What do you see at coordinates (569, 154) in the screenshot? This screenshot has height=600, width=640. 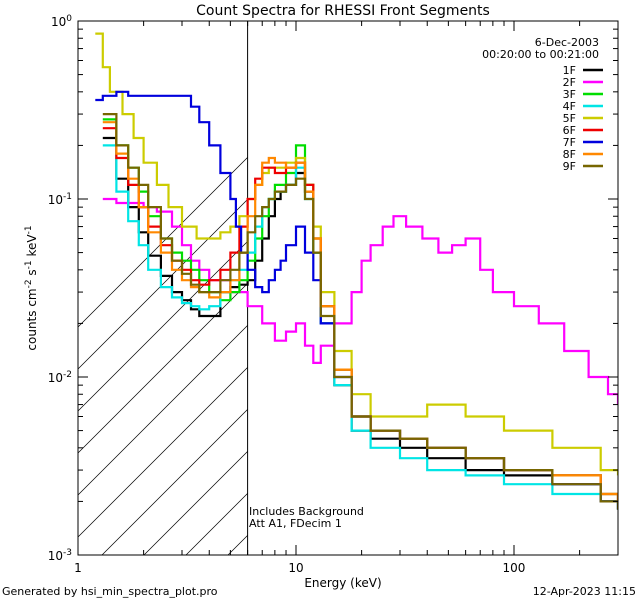 I see `legend-label-8f: 8F` at bounding box center [569, 154].